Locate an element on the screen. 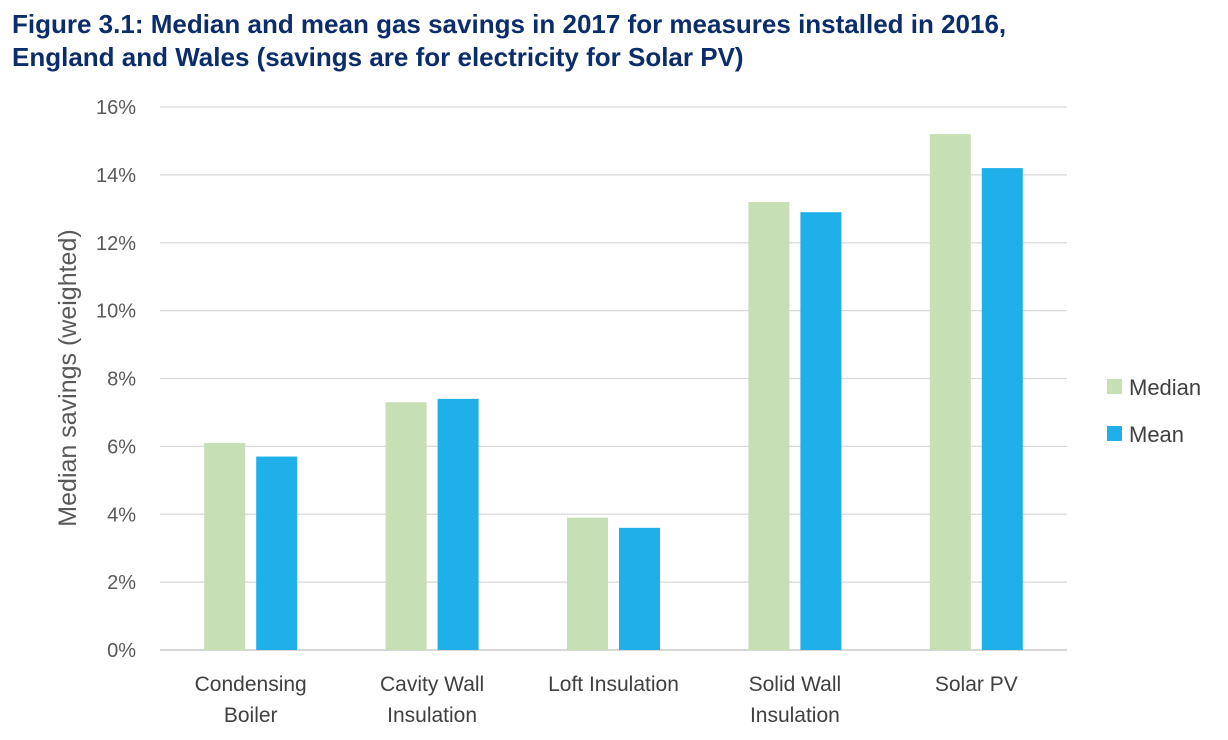 Image resolution: width=1228 pixels, height=740 pixels. legend-label: Median is located at coordinates (1165, 387).